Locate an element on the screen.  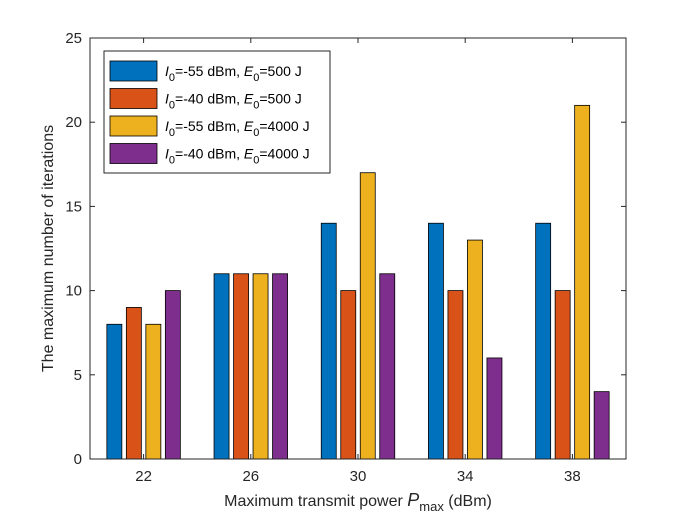
x-tick-label: 26 is located at coordinates (250, 476).